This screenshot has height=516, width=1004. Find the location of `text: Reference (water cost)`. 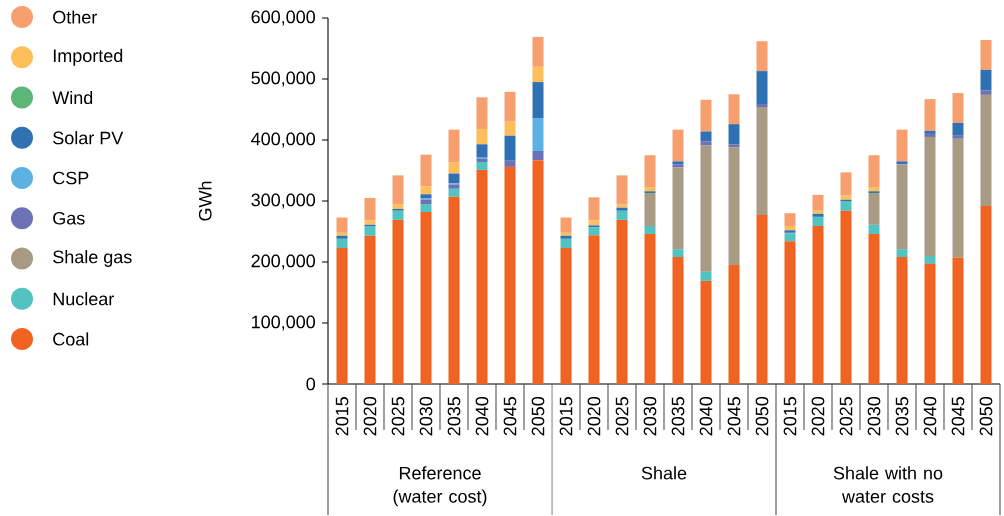

text: Reference (water cost) is located at coordinates (440, 486).